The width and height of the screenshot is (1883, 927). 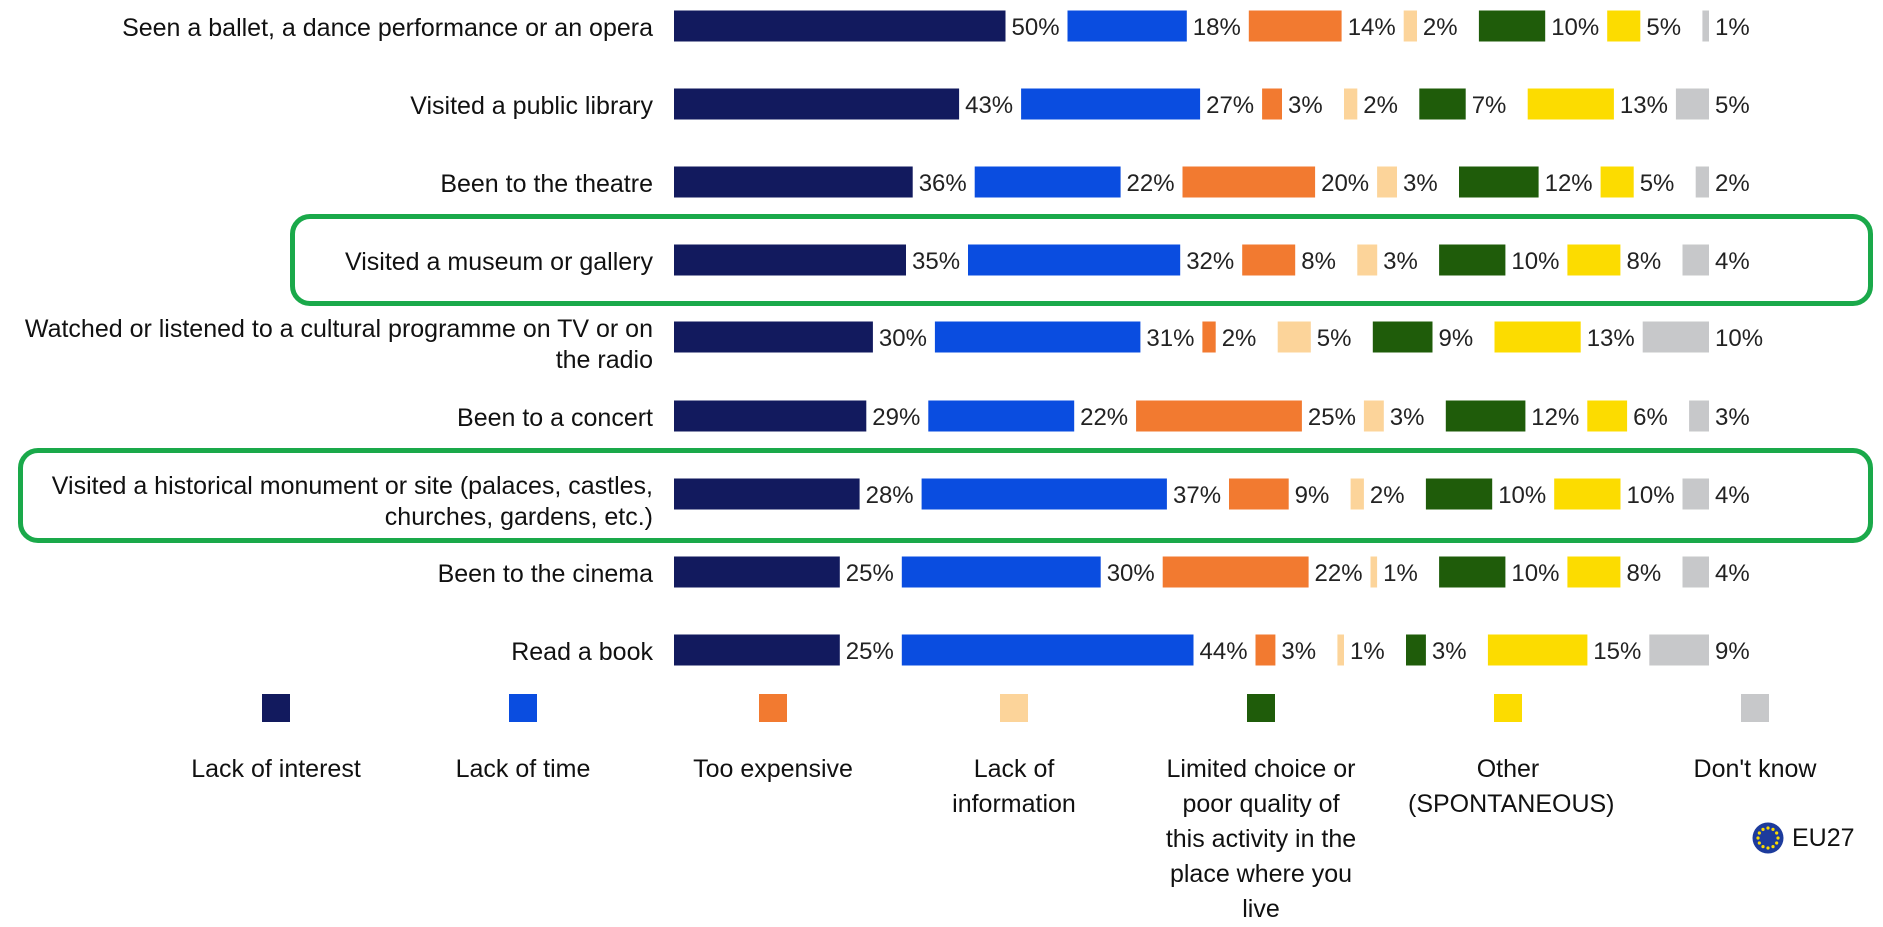 I want to click on value-label: 15%, so click(x=1617, y=651).